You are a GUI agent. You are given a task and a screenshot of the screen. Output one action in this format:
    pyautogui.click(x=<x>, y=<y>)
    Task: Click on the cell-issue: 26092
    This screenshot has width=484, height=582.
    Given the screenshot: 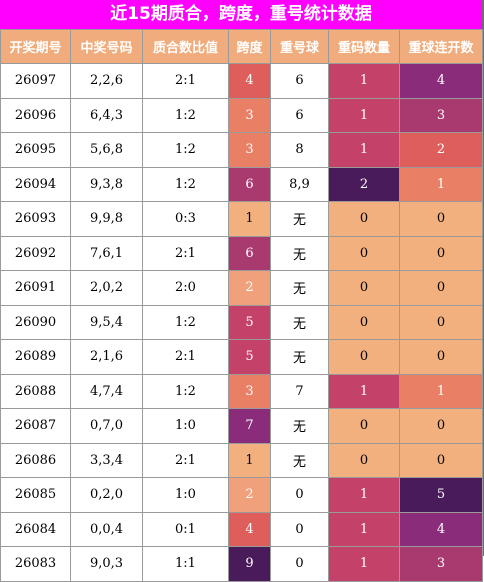 What is the action you would take?
    pyautogui.click(x=35, y=253)
    